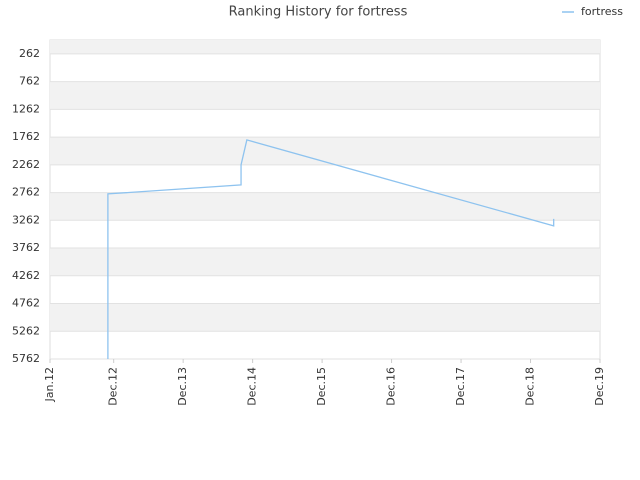 Image resolution: width=640 pixels, height=480 pixels. Describe the element at coordinates (26, 303) in the screenshot. I see `y-tick-label: 4762` at that location.